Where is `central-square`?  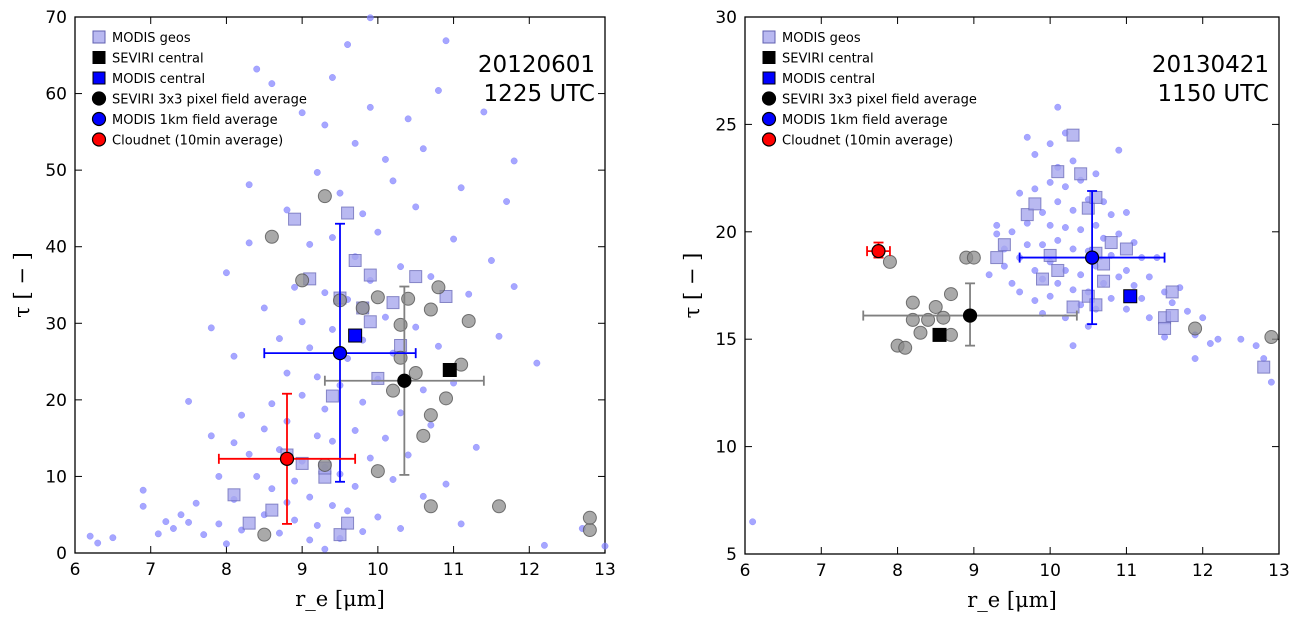
central-square is located at coordinates (939, 334).